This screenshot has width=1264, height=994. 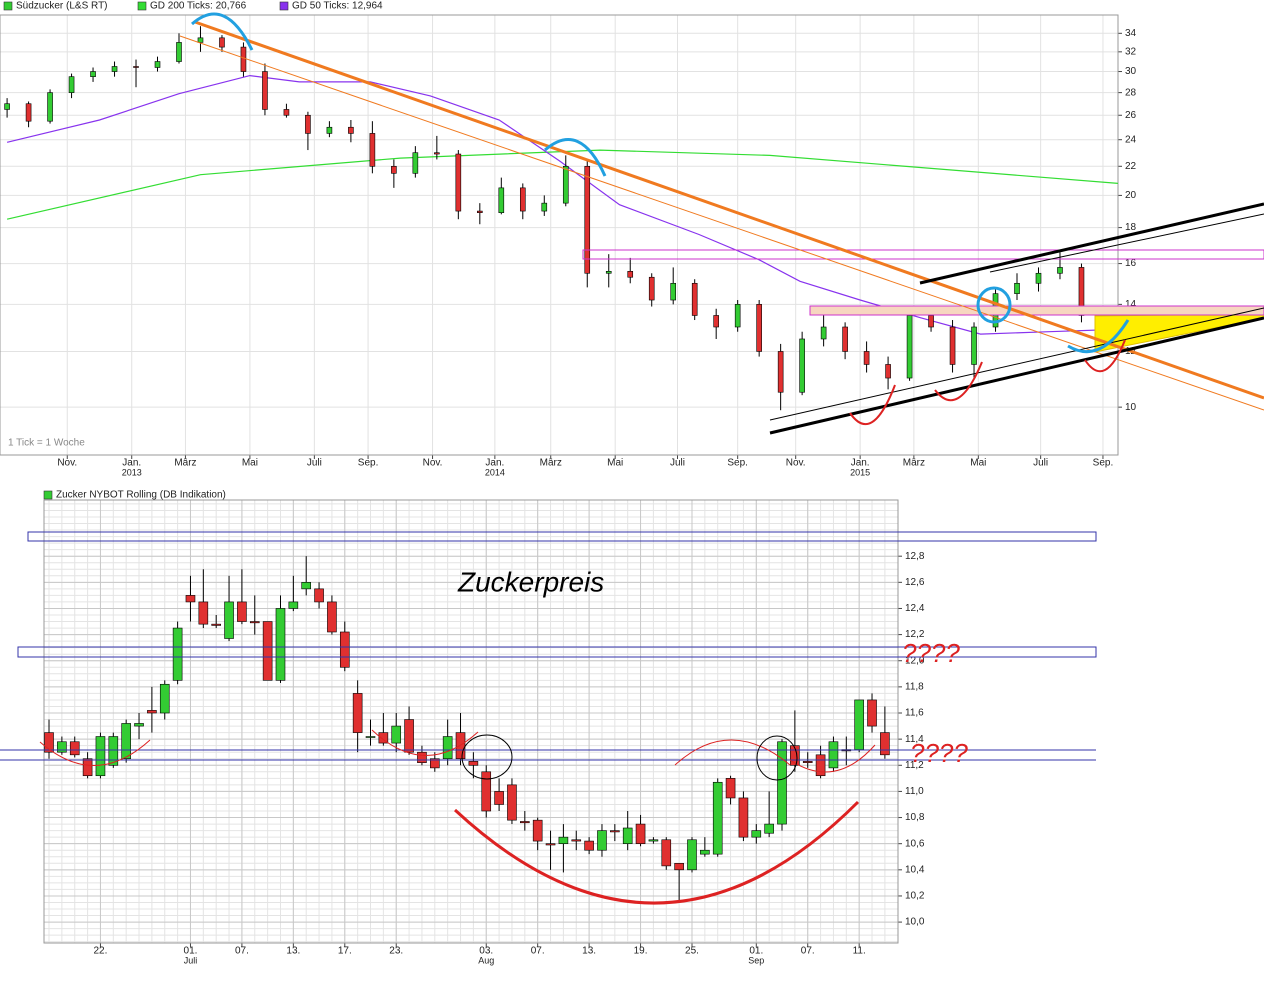 What do you see at coordinates (1179, 333) in the screenshot?
I see `yellow-zone` at bounding box center [1179, 333].